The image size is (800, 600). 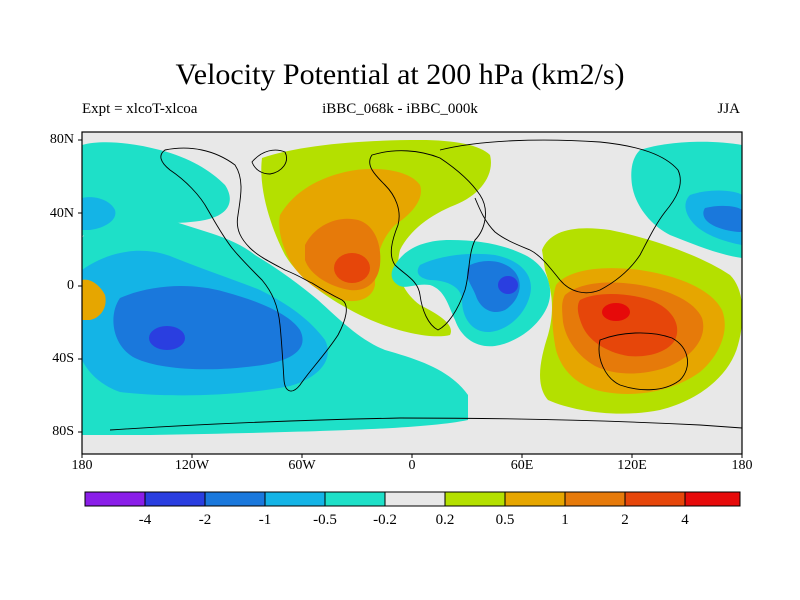 What do you see at coordinates (145, 520) in the screenshot?
I see `colorbar-label-1: -4` at bounding box center [145, 520].